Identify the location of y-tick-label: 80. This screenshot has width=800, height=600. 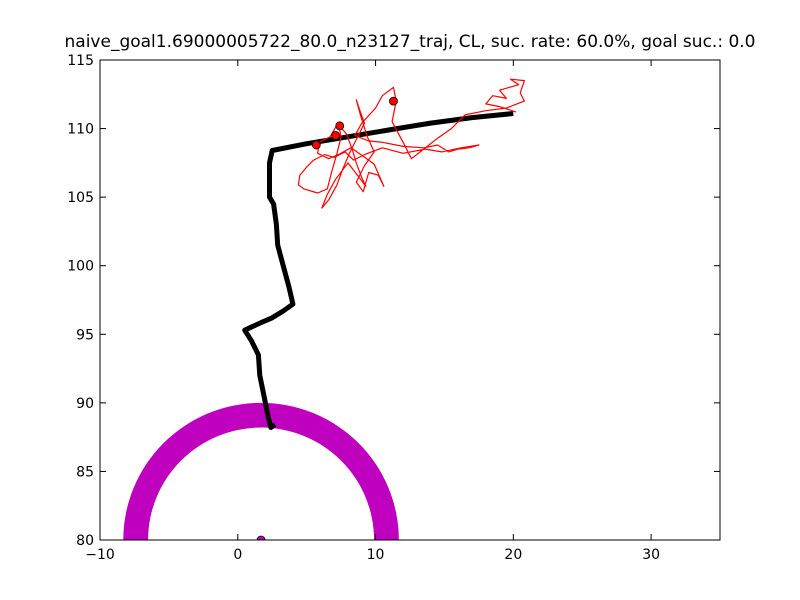
(85, 541).